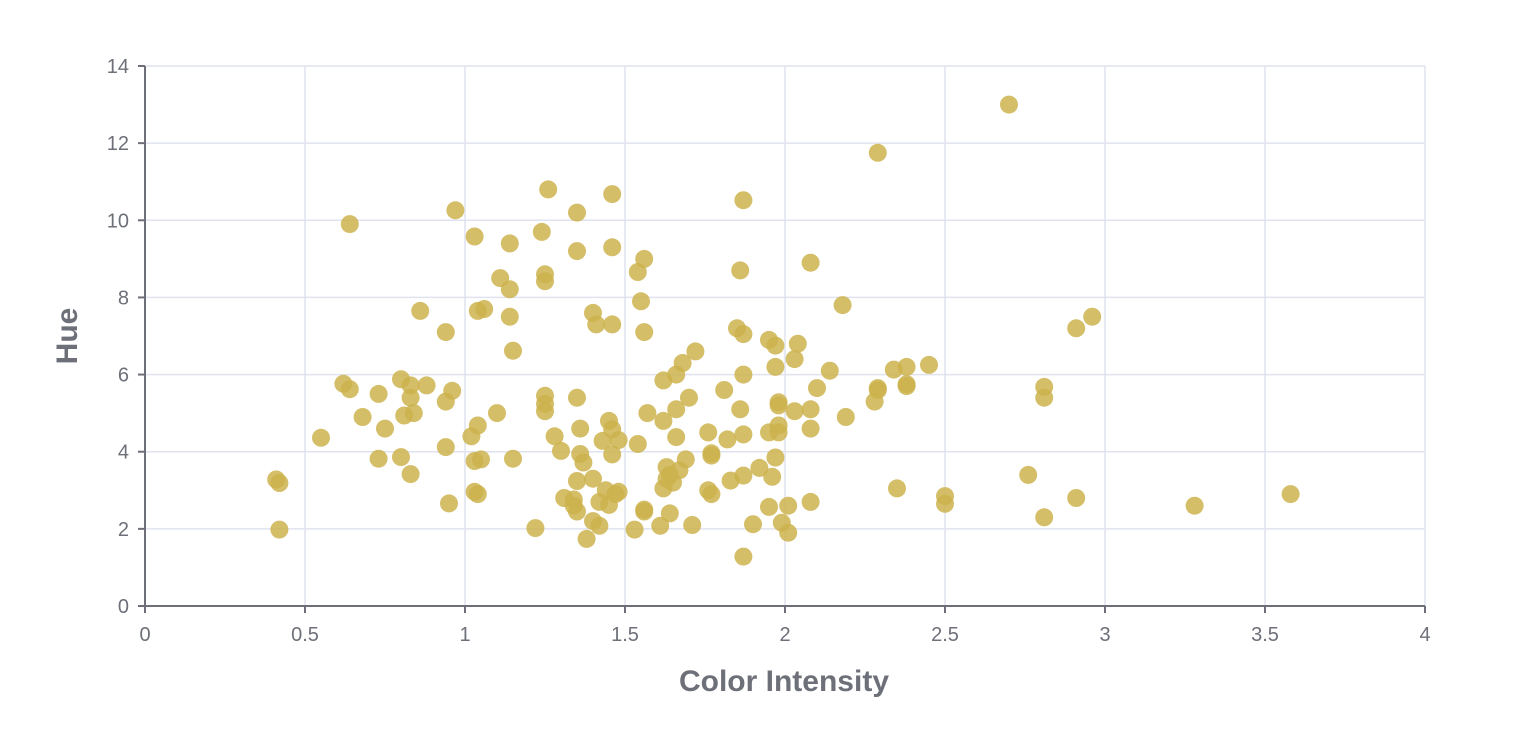 The image size is (1522, 730). I want to click on x-tick-label: 3, so click(1104, 635).